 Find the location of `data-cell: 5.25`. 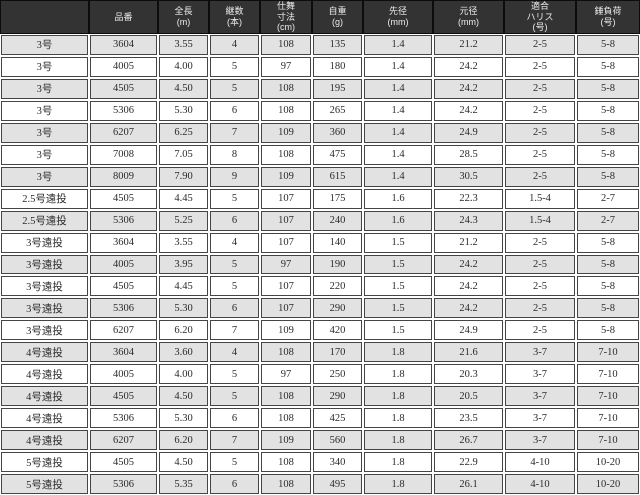

data-cell: 5.25 is located at coordinates (183, 220).